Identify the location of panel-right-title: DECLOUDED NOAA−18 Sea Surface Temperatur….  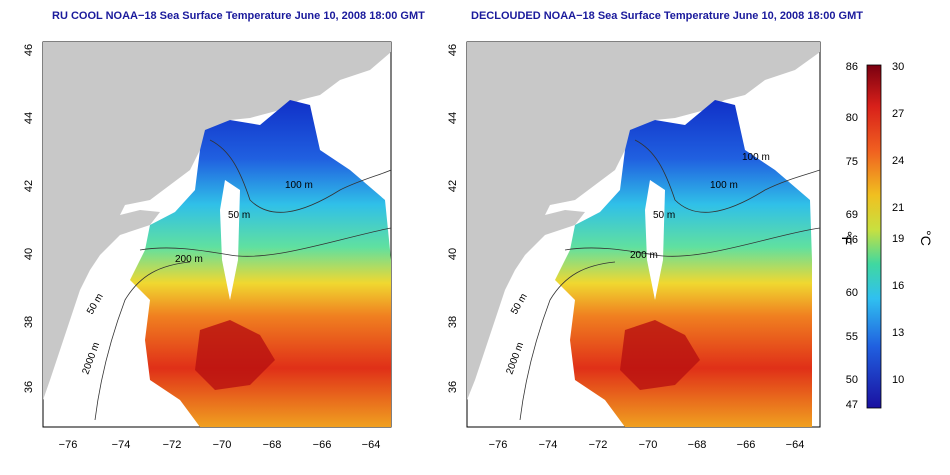
(667, 16).